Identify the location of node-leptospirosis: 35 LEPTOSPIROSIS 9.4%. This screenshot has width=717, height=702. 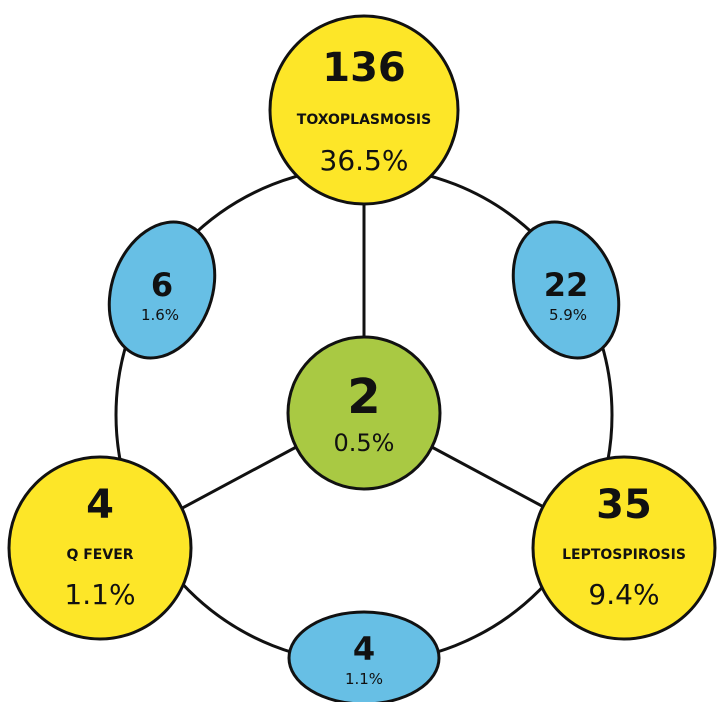
(624, 548).